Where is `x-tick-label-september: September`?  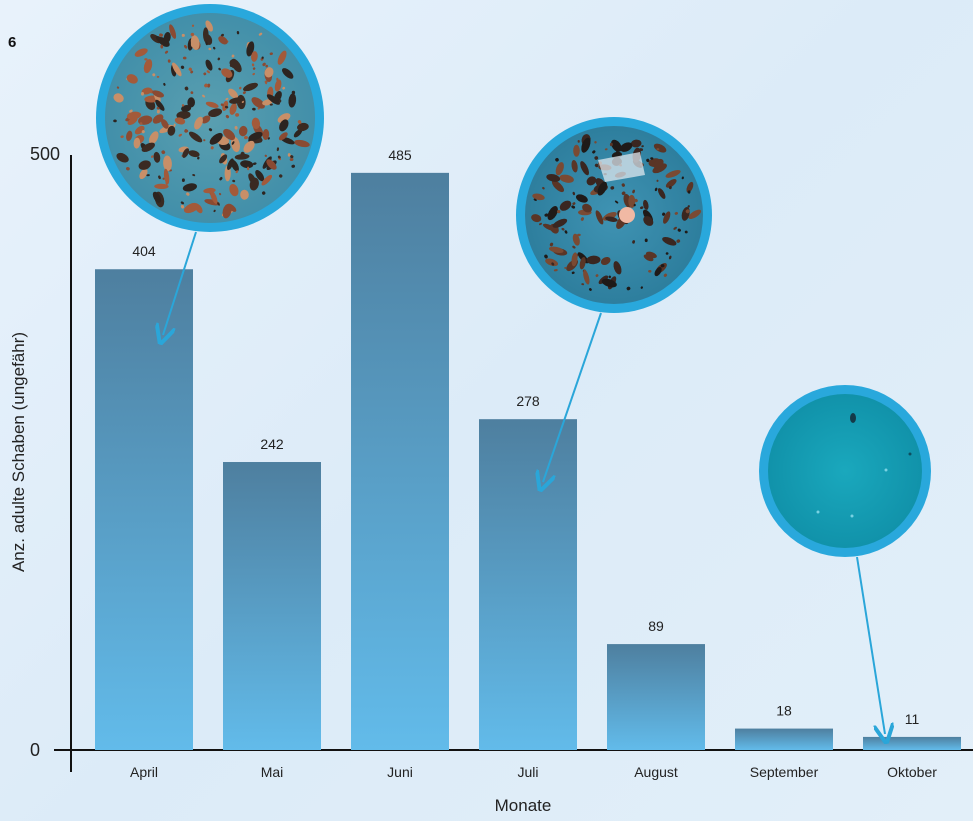
x-tick-label-september: September is located at coordinates (784, 772).